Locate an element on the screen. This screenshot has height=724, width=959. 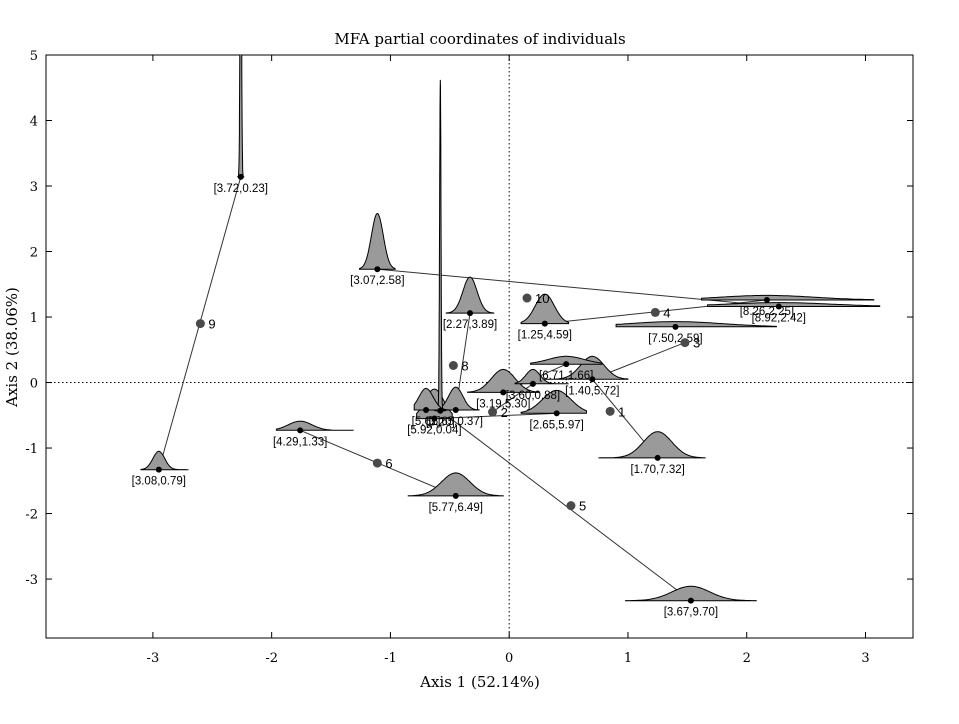
y-tick-label: 1 is located at coordinates (34, 318).